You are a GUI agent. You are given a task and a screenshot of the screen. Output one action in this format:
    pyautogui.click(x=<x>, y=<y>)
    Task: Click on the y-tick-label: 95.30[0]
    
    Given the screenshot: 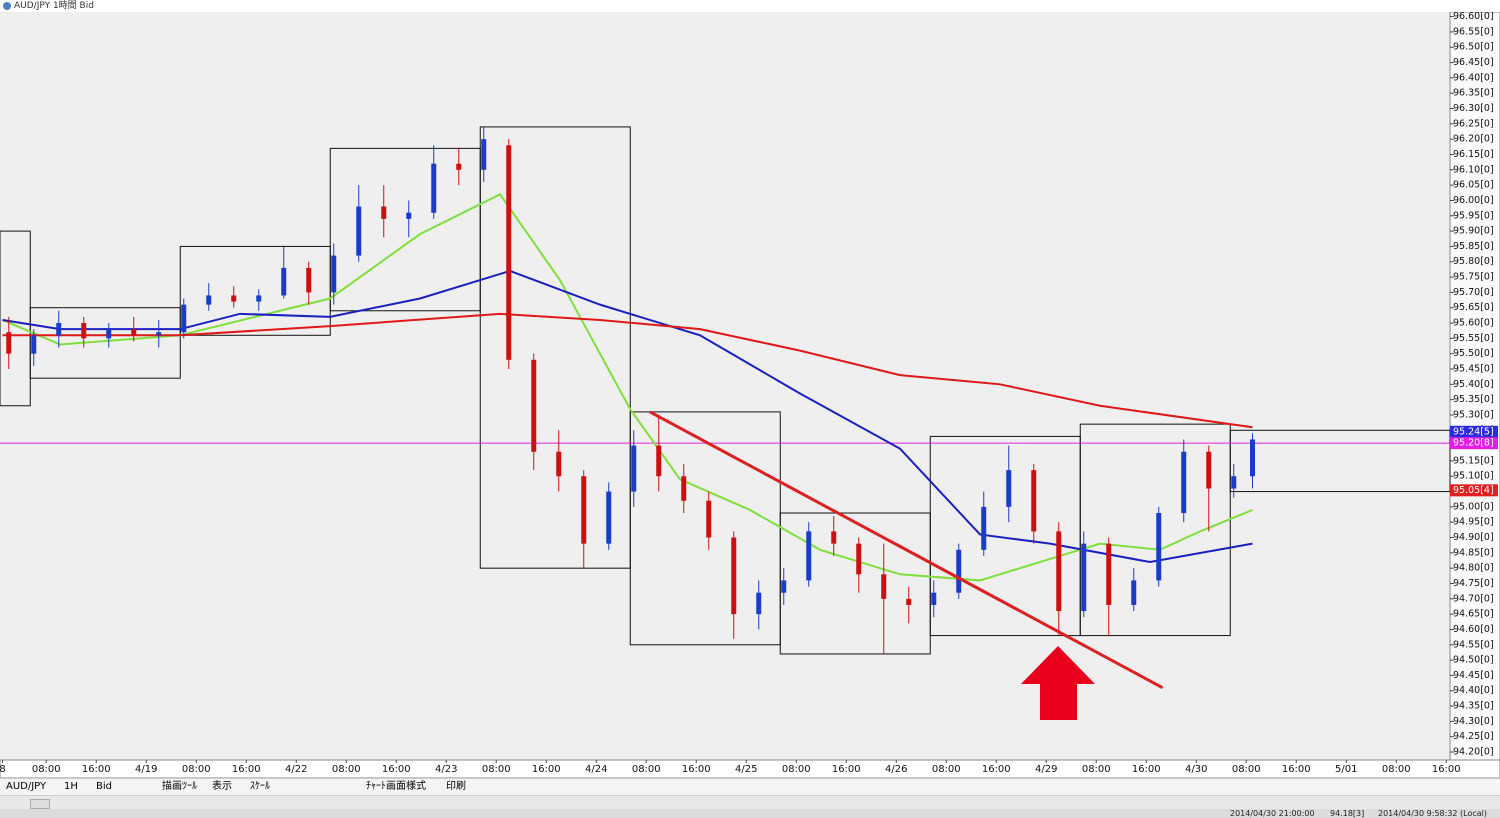 What is the action you would take?
    pyautogui.click(x=1473, y=414)
    